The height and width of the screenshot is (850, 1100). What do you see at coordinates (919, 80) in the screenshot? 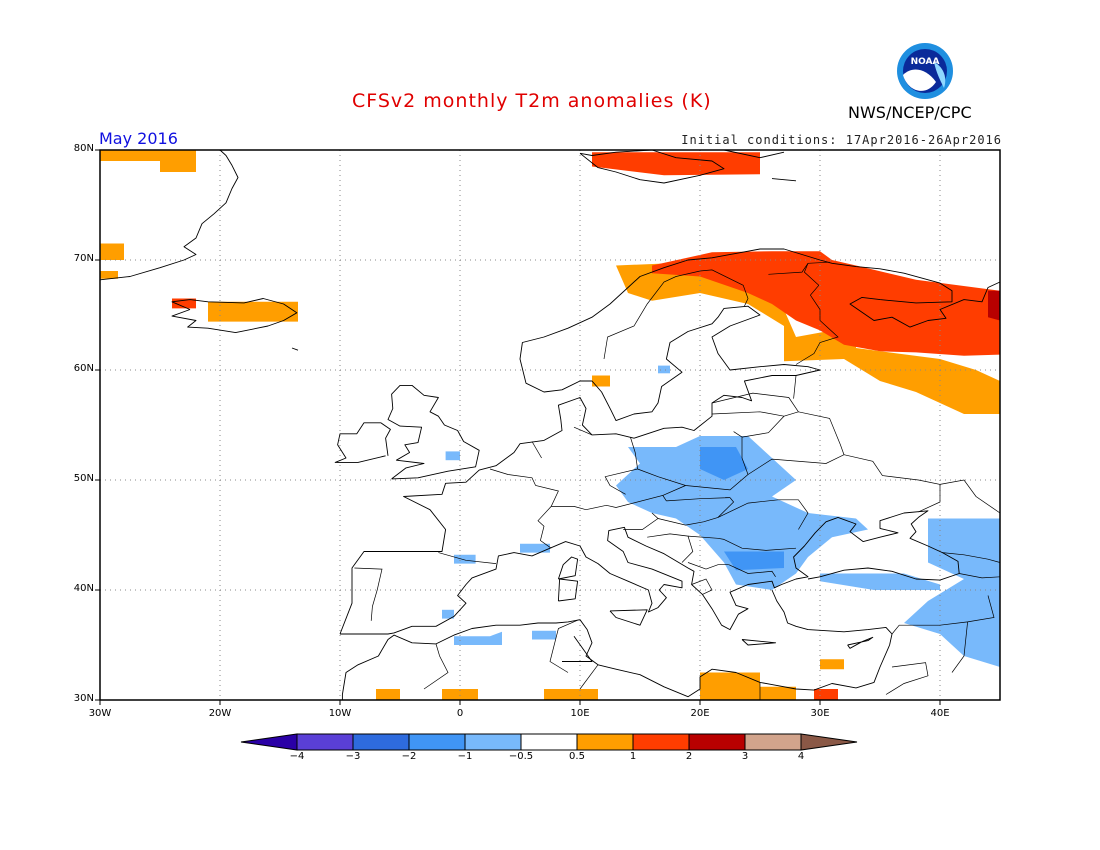
I see `logo-bird` at bounding box center [919, 80].